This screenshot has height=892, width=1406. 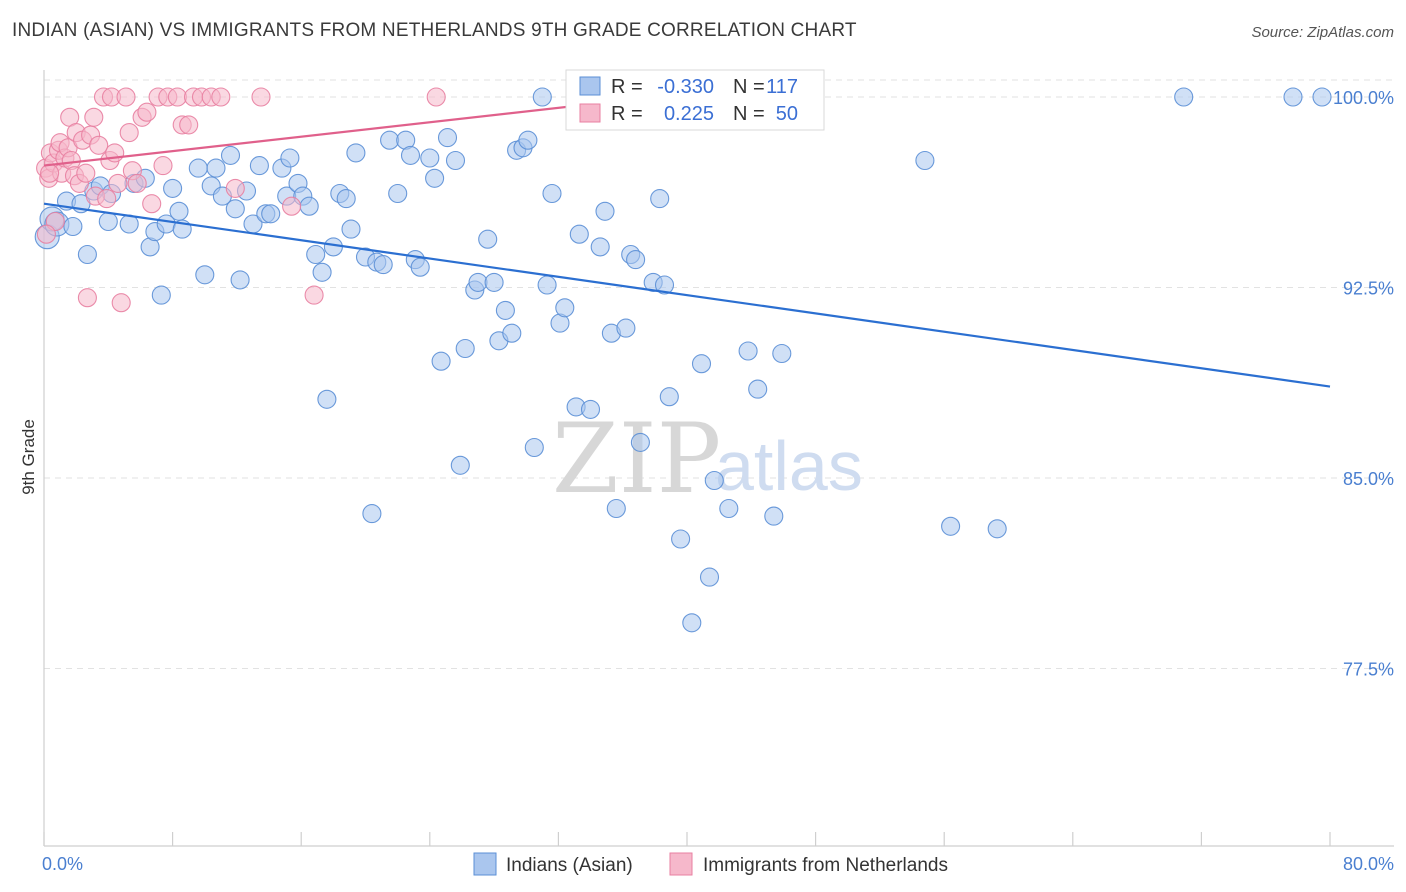 I want to click on y-tick-label: 85.0%, so click(x=1368, y=479).